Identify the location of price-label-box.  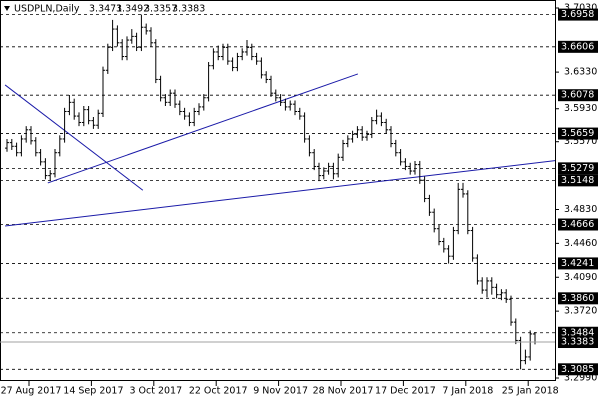
(578, 342).